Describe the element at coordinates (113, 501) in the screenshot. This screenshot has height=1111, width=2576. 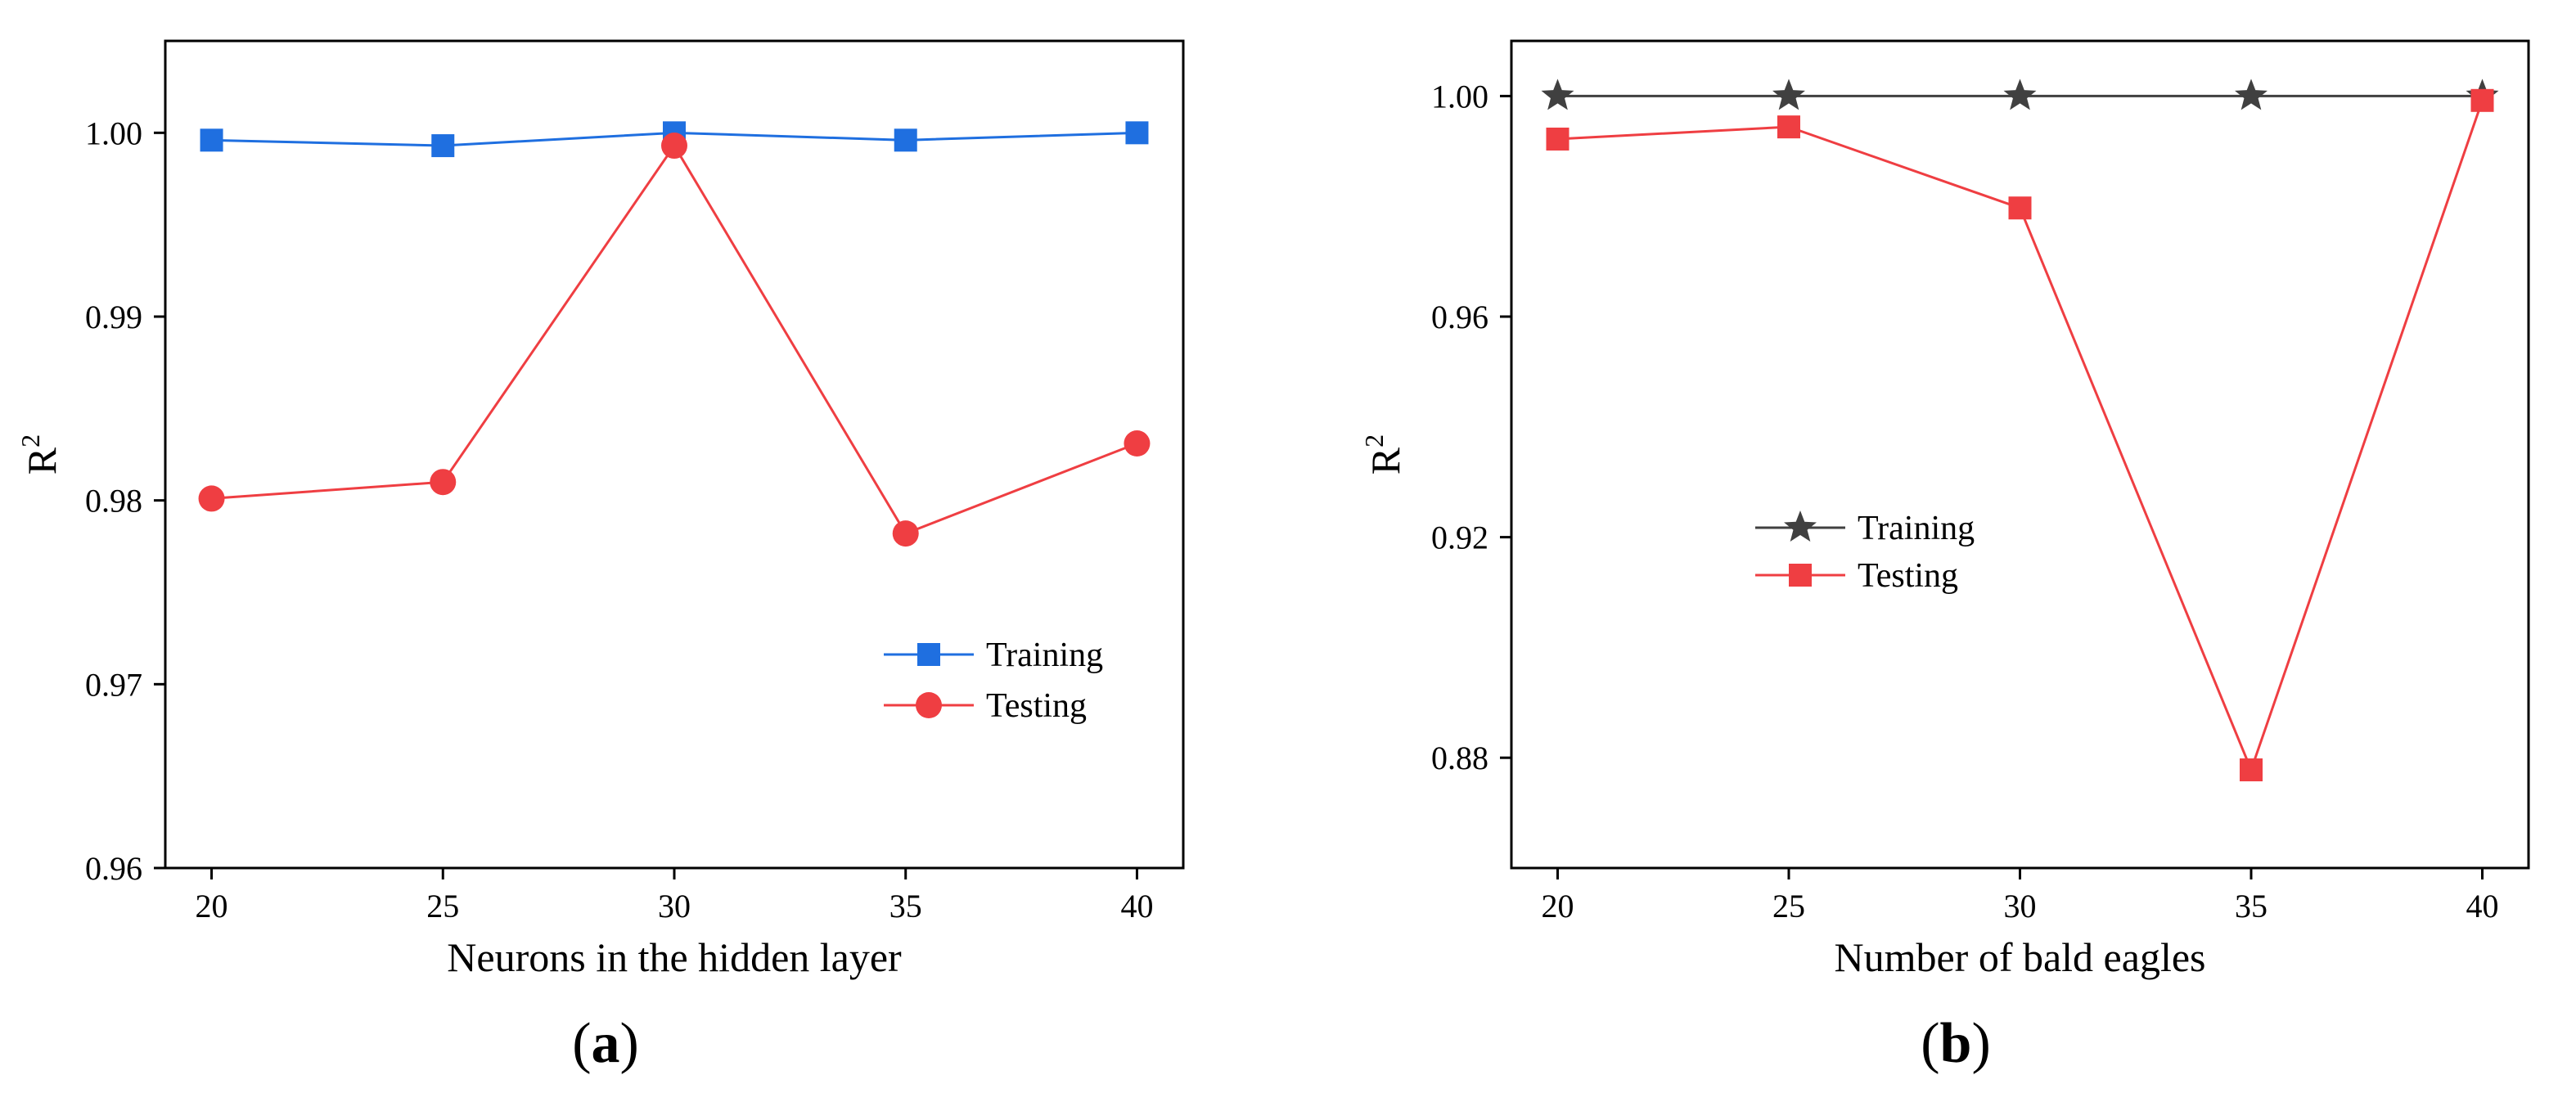
I see `y-tick-label: 0.98` at that location.